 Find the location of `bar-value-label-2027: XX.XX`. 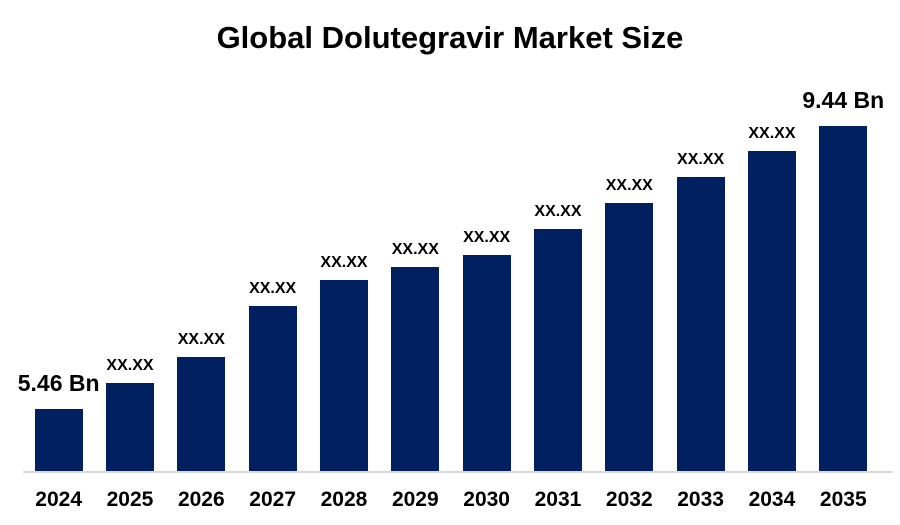

bar-value-label-2027: XX.XX is located at coordinates (273, 288).